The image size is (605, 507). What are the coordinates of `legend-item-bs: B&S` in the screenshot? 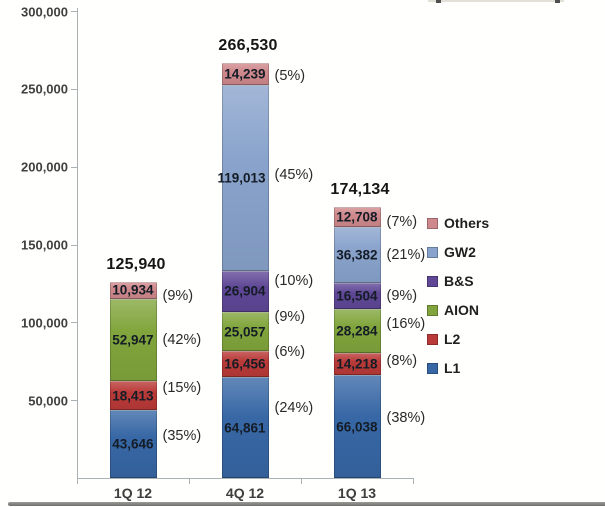 It's located at (450, 281).